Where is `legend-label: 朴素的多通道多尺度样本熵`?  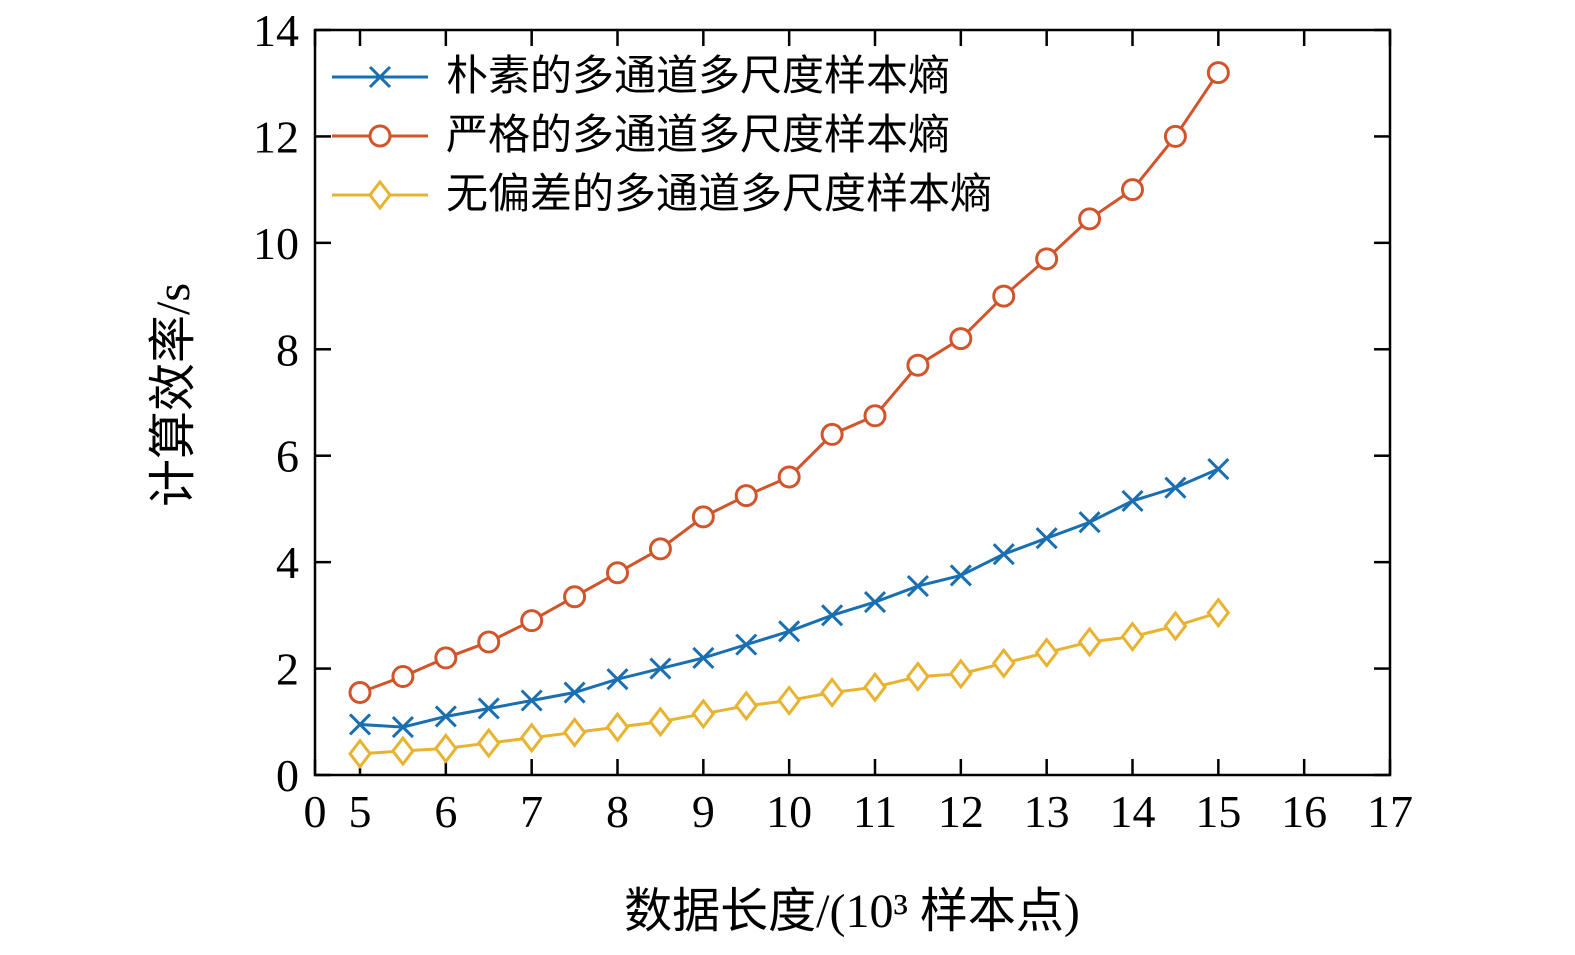 legend-label: 朴素的多通道多尺度样本熵 is located at coordinates (698, 77).